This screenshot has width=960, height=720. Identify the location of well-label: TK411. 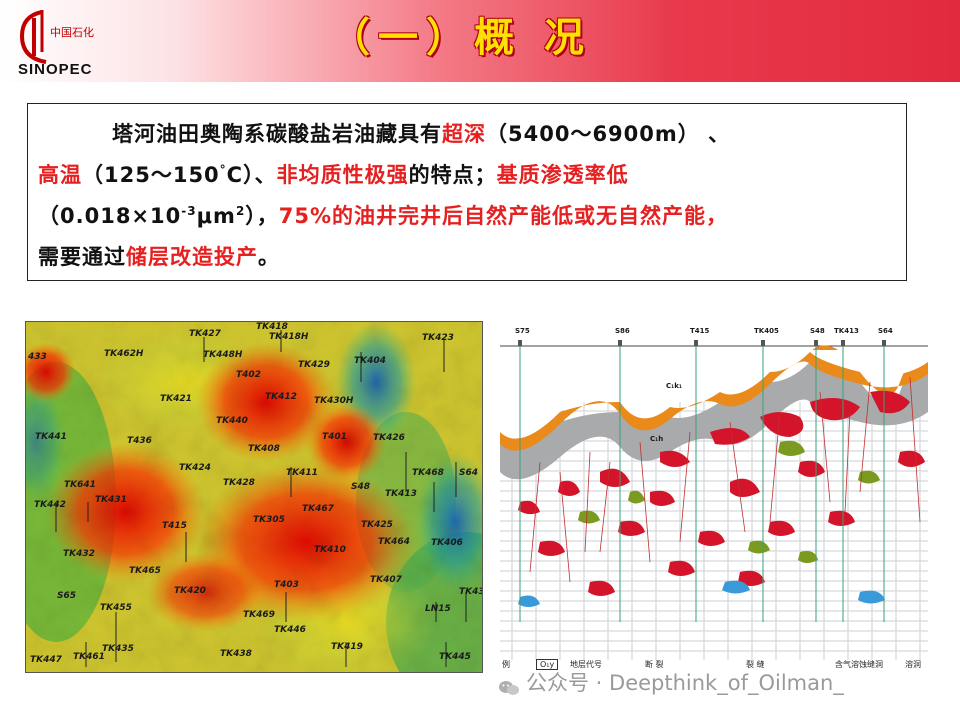
(302, 473).